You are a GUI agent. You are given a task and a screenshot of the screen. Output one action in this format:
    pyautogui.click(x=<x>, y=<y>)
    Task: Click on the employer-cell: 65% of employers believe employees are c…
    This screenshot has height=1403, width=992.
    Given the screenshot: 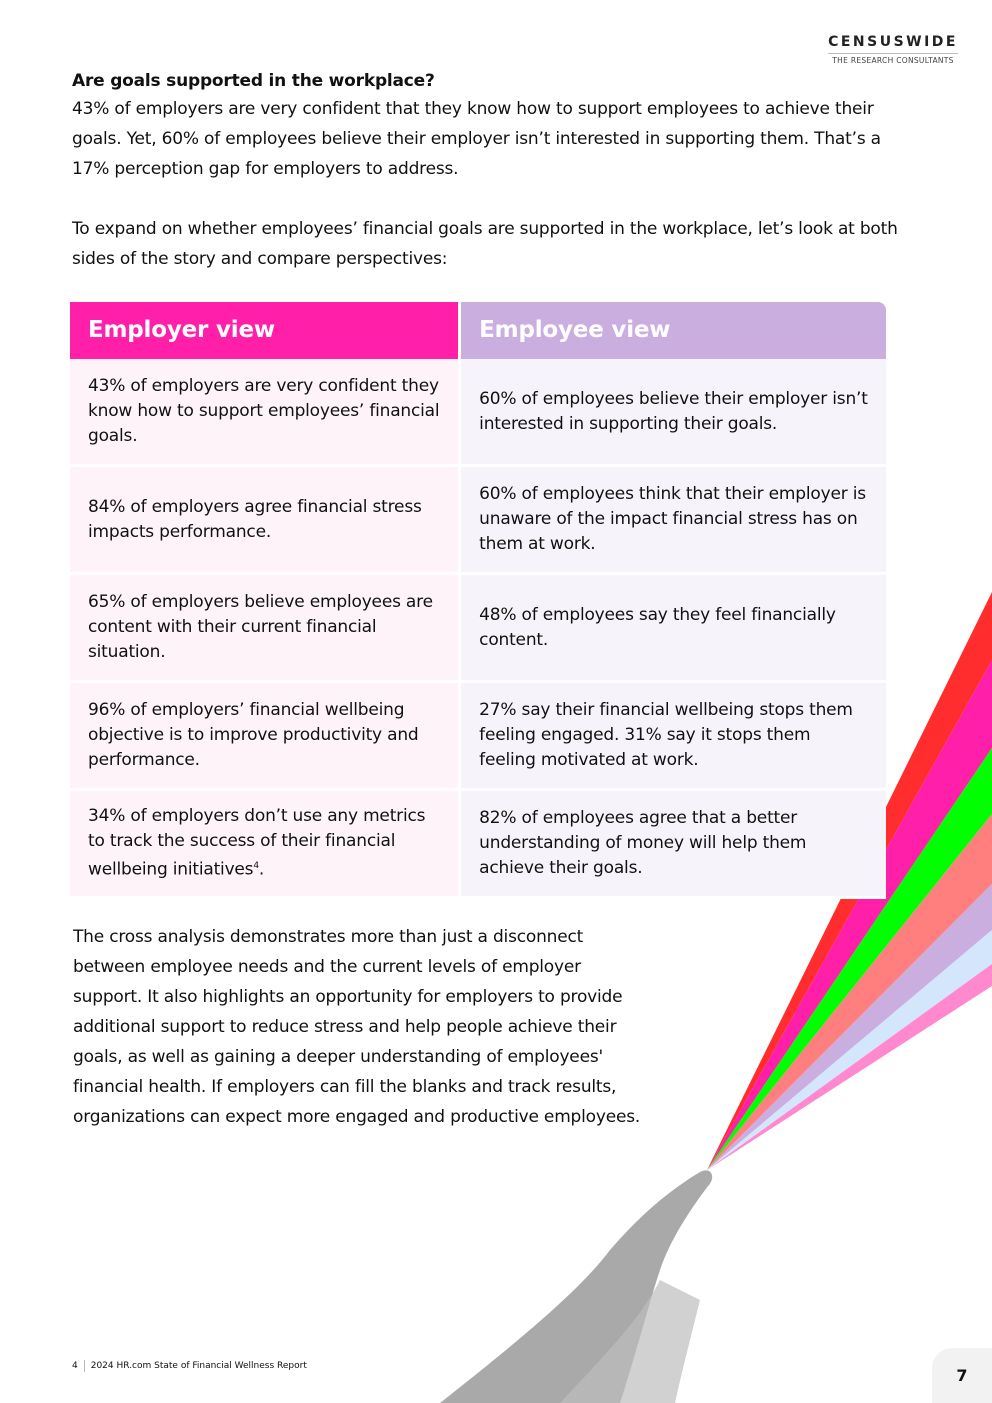 What is the action you would take?
    pyautogui.click(x=264, y=629)
    